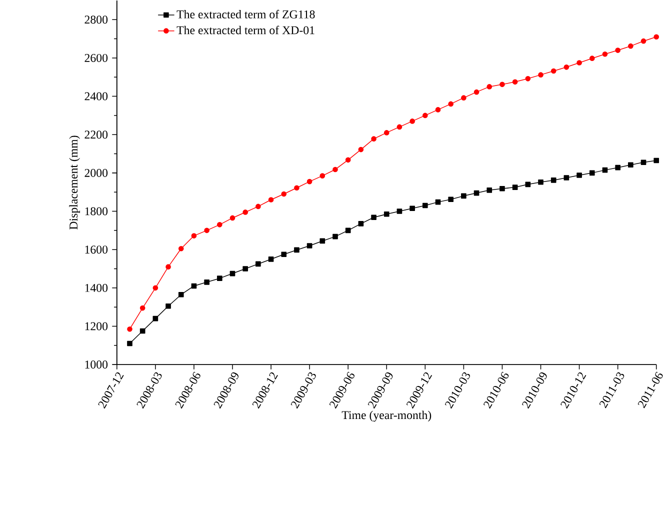 The width and height of the screenshot is (665, 518). What do you see at coordinates (96, 288) in the screenshot?
I see `y-tick-label: 1400` at bounding box center [96, 288].